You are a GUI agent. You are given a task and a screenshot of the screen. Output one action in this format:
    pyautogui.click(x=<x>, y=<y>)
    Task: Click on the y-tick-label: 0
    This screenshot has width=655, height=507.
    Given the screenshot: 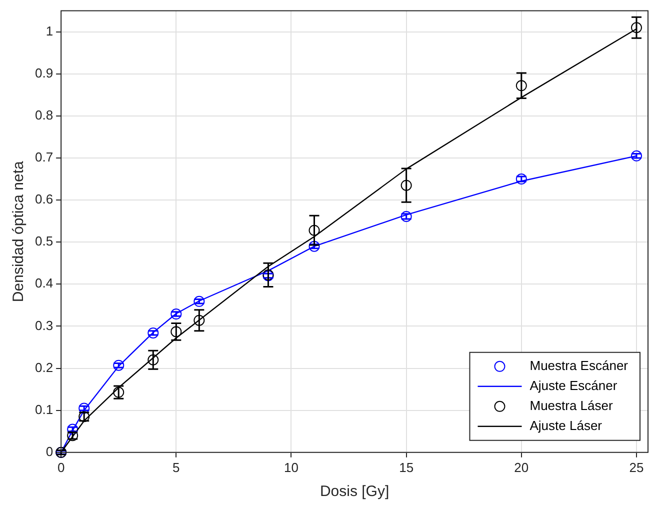 What is the action you would take?
    pyautogui.click(x=50, y=451)
    